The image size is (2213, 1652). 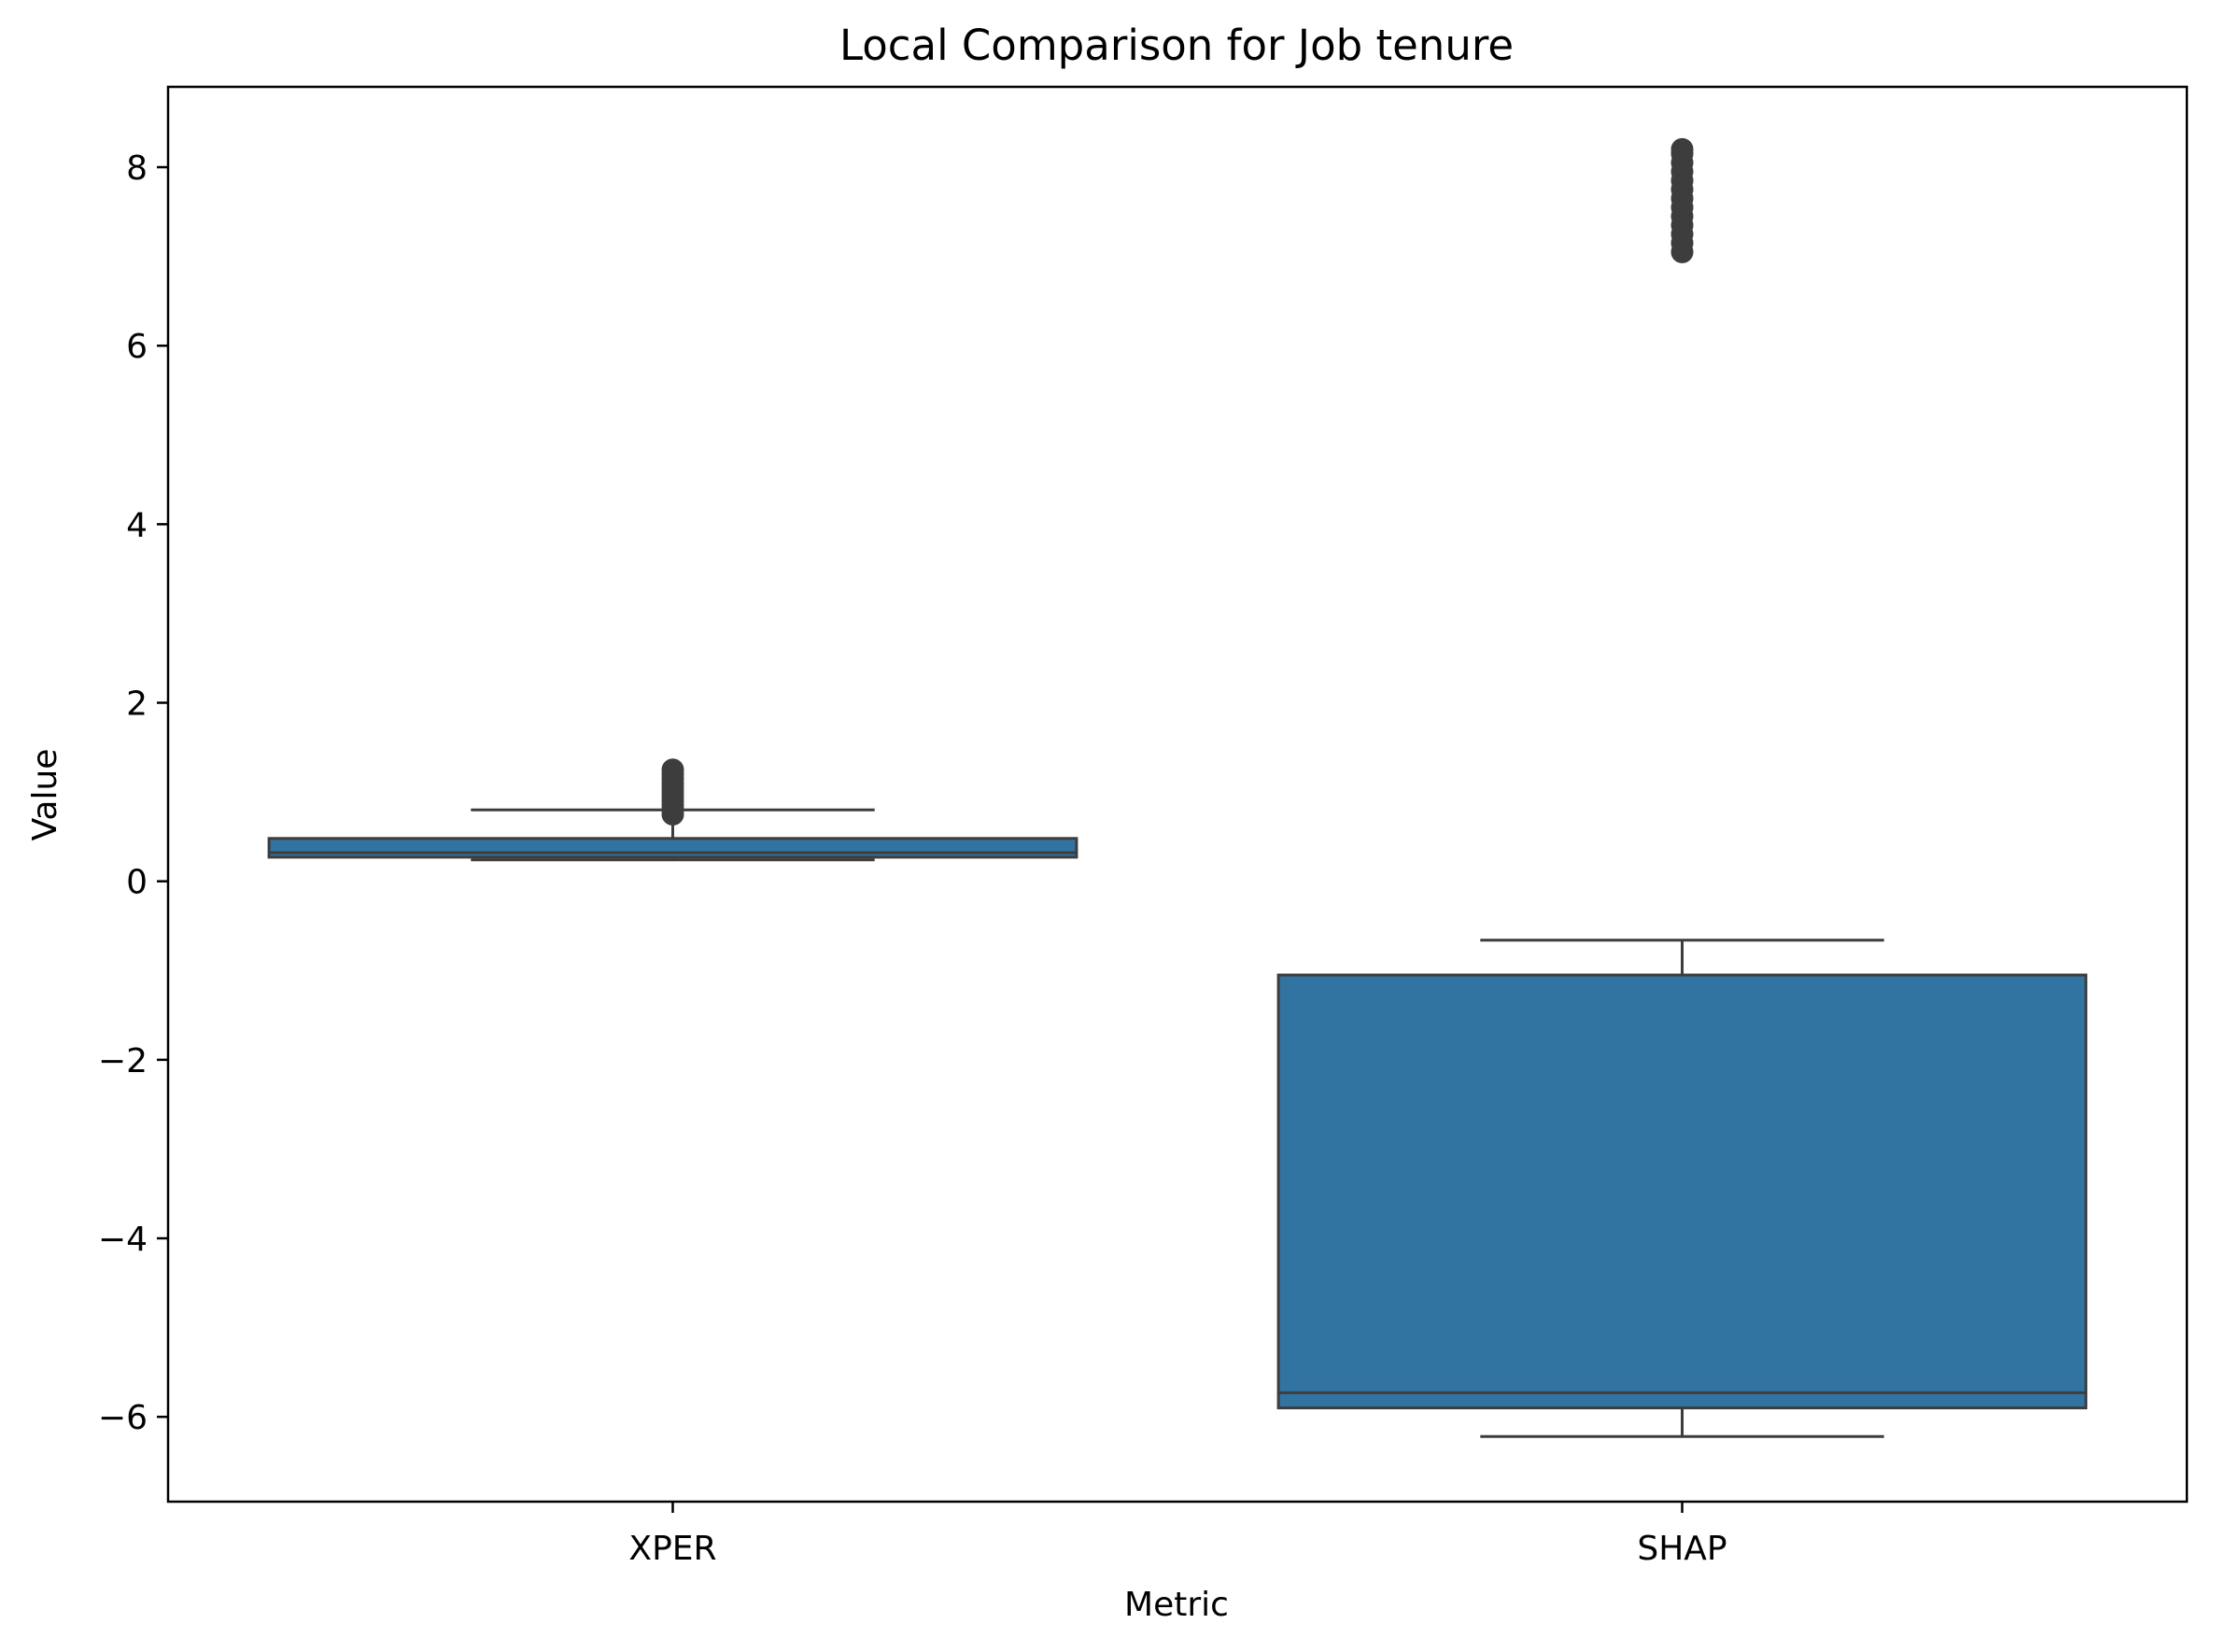 What do you see at coordinates (1177, 1605) in the screenshot?
I see `x-axis-label: Metric` at bounding box center [1177, 1605].